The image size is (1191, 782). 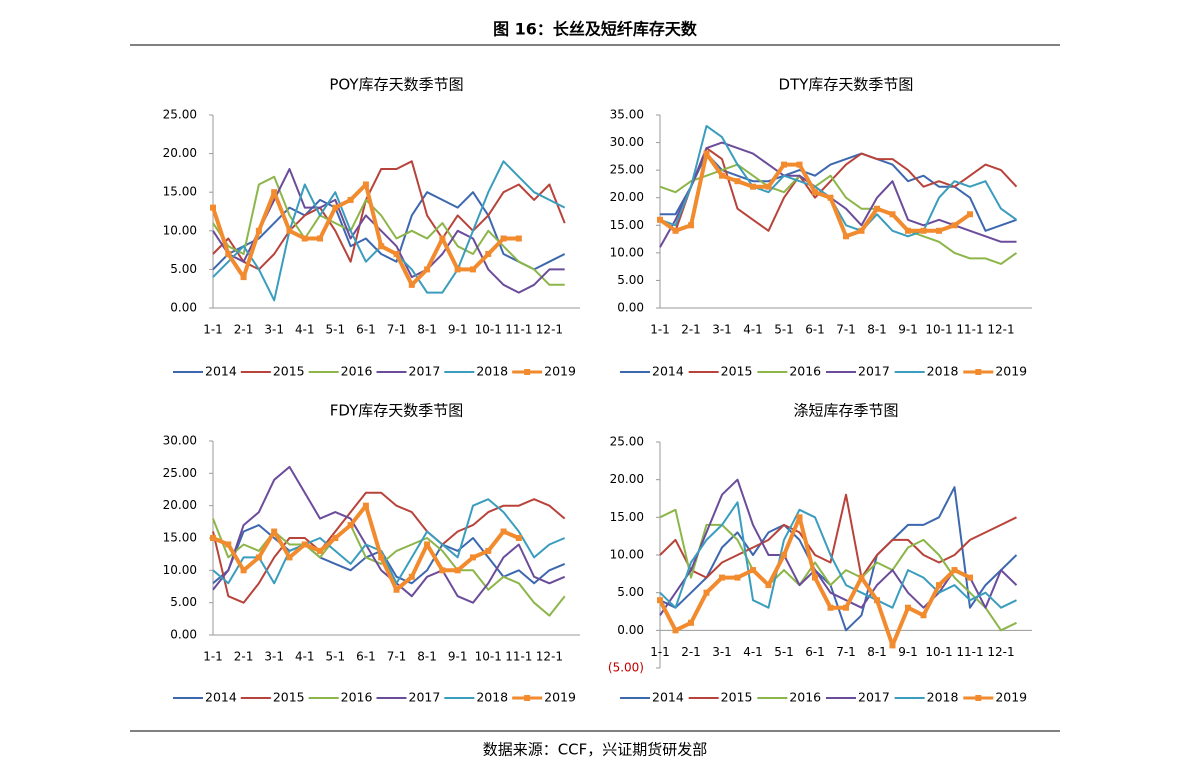 What do you see at coordinates (396, 85) in the screenshot?
I see `chart-title: POY库存天数季节图` at bounding box center [396, 85].